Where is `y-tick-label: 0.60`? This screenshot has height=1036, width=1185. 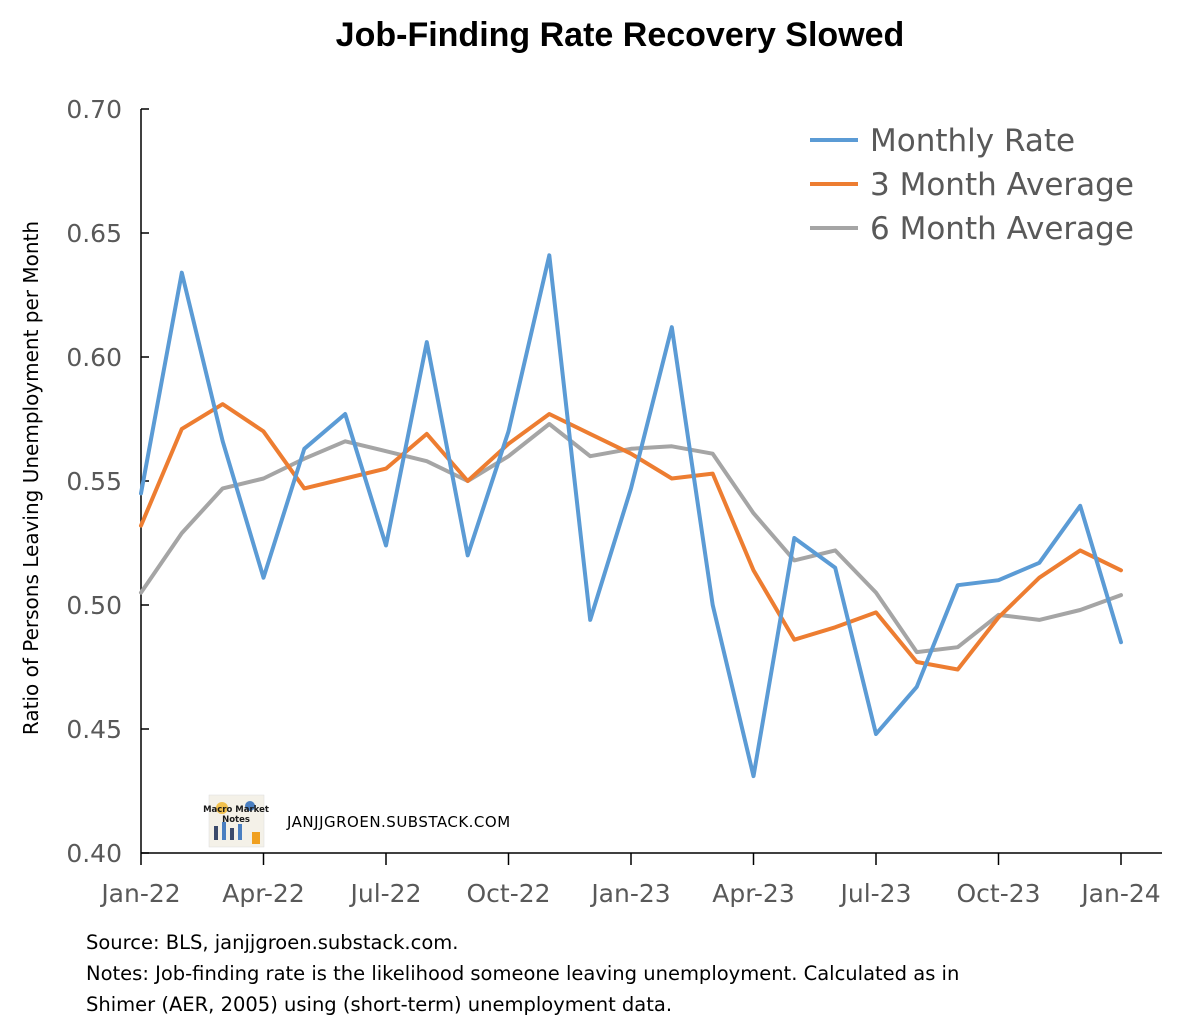 y-tick-label: 0.60 is located at coordinates (94, 357).